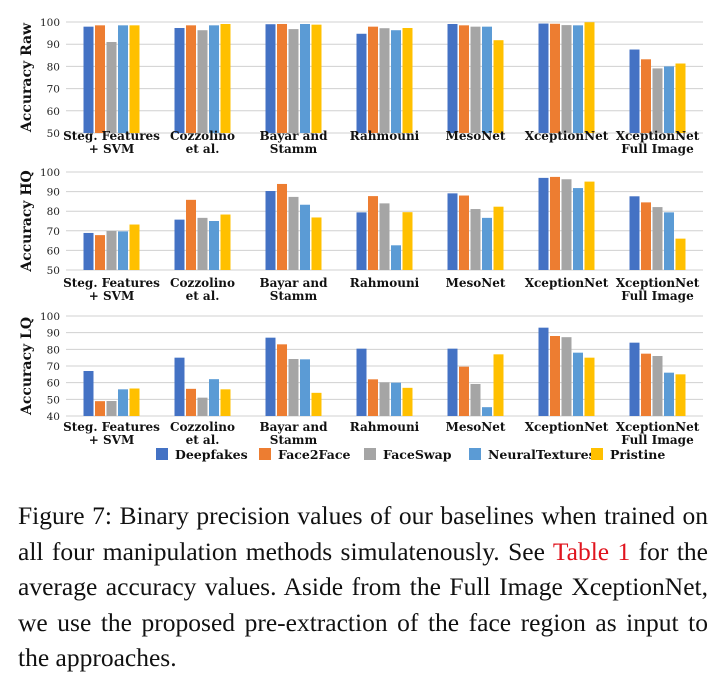  I want to click on y-tick-label: 70, so click(53, 90).